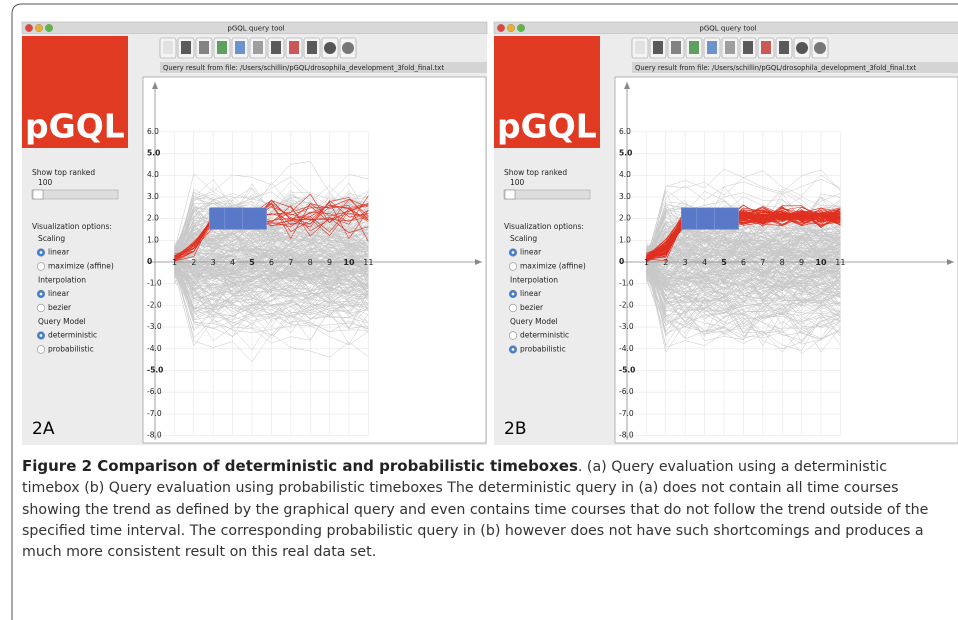  What do you see at coordinates (625, 218) in the screenshot?
I see `y-tick-label: 2.0` at bounding box center [625, 218].